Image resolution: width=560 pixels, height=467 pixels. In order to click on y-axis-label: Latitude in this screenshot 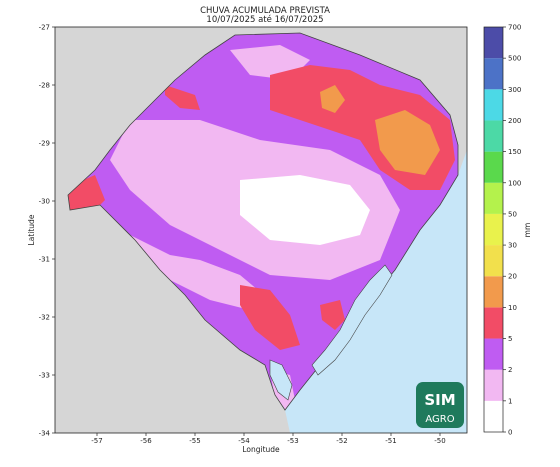, I will do `click(31, 229)`.